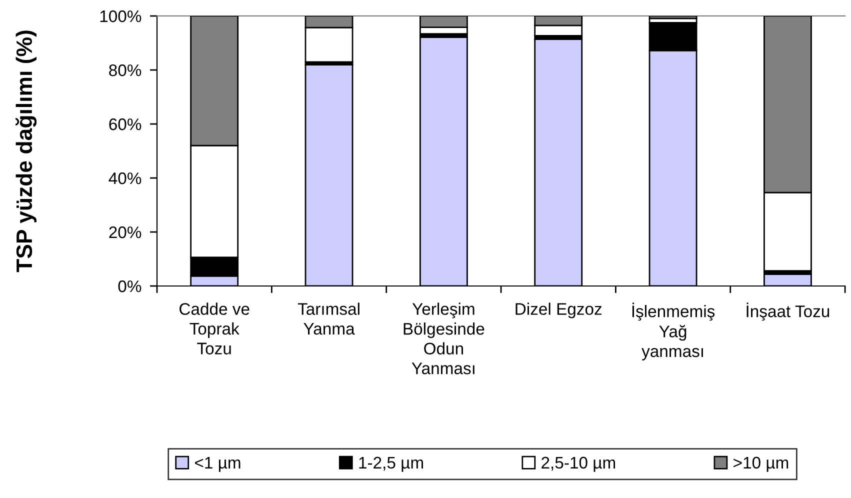 This screenshot has height=498, width=851. Describe the element at coordinates (125, 124) in the screenshot. I see `y-tick-label: 60%` at that location.